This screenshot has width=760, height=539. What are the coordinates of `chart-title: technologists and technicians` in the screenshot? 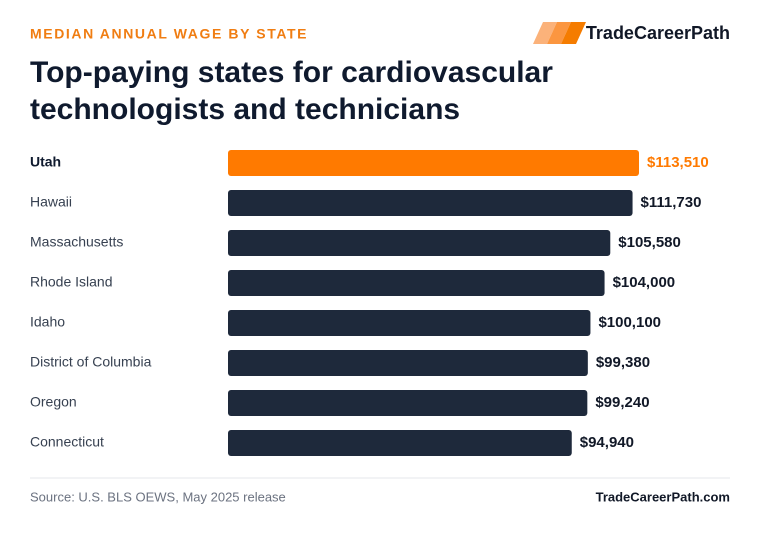 It's located at (245, 109).